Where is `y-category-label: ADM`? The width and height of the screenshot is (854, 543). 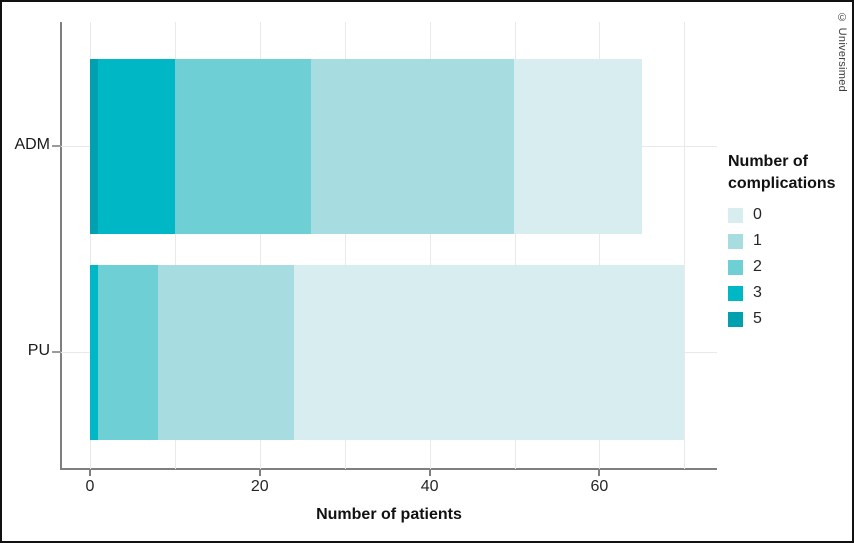
y-category-label: ADM is located at coordinates (32, 144).